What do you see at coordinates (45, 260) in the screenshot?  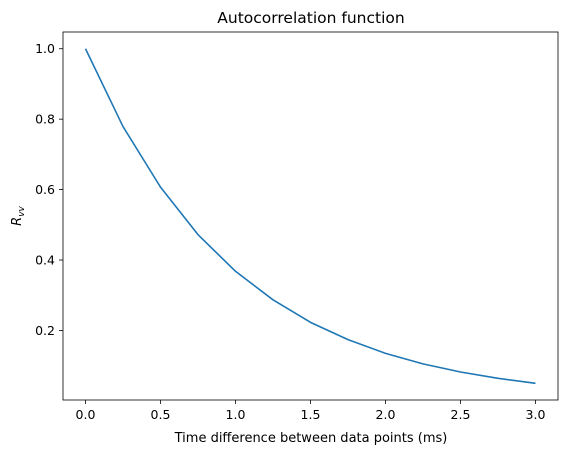 I see `y-tick-label: 0.4` at bounding box center [45, 260].